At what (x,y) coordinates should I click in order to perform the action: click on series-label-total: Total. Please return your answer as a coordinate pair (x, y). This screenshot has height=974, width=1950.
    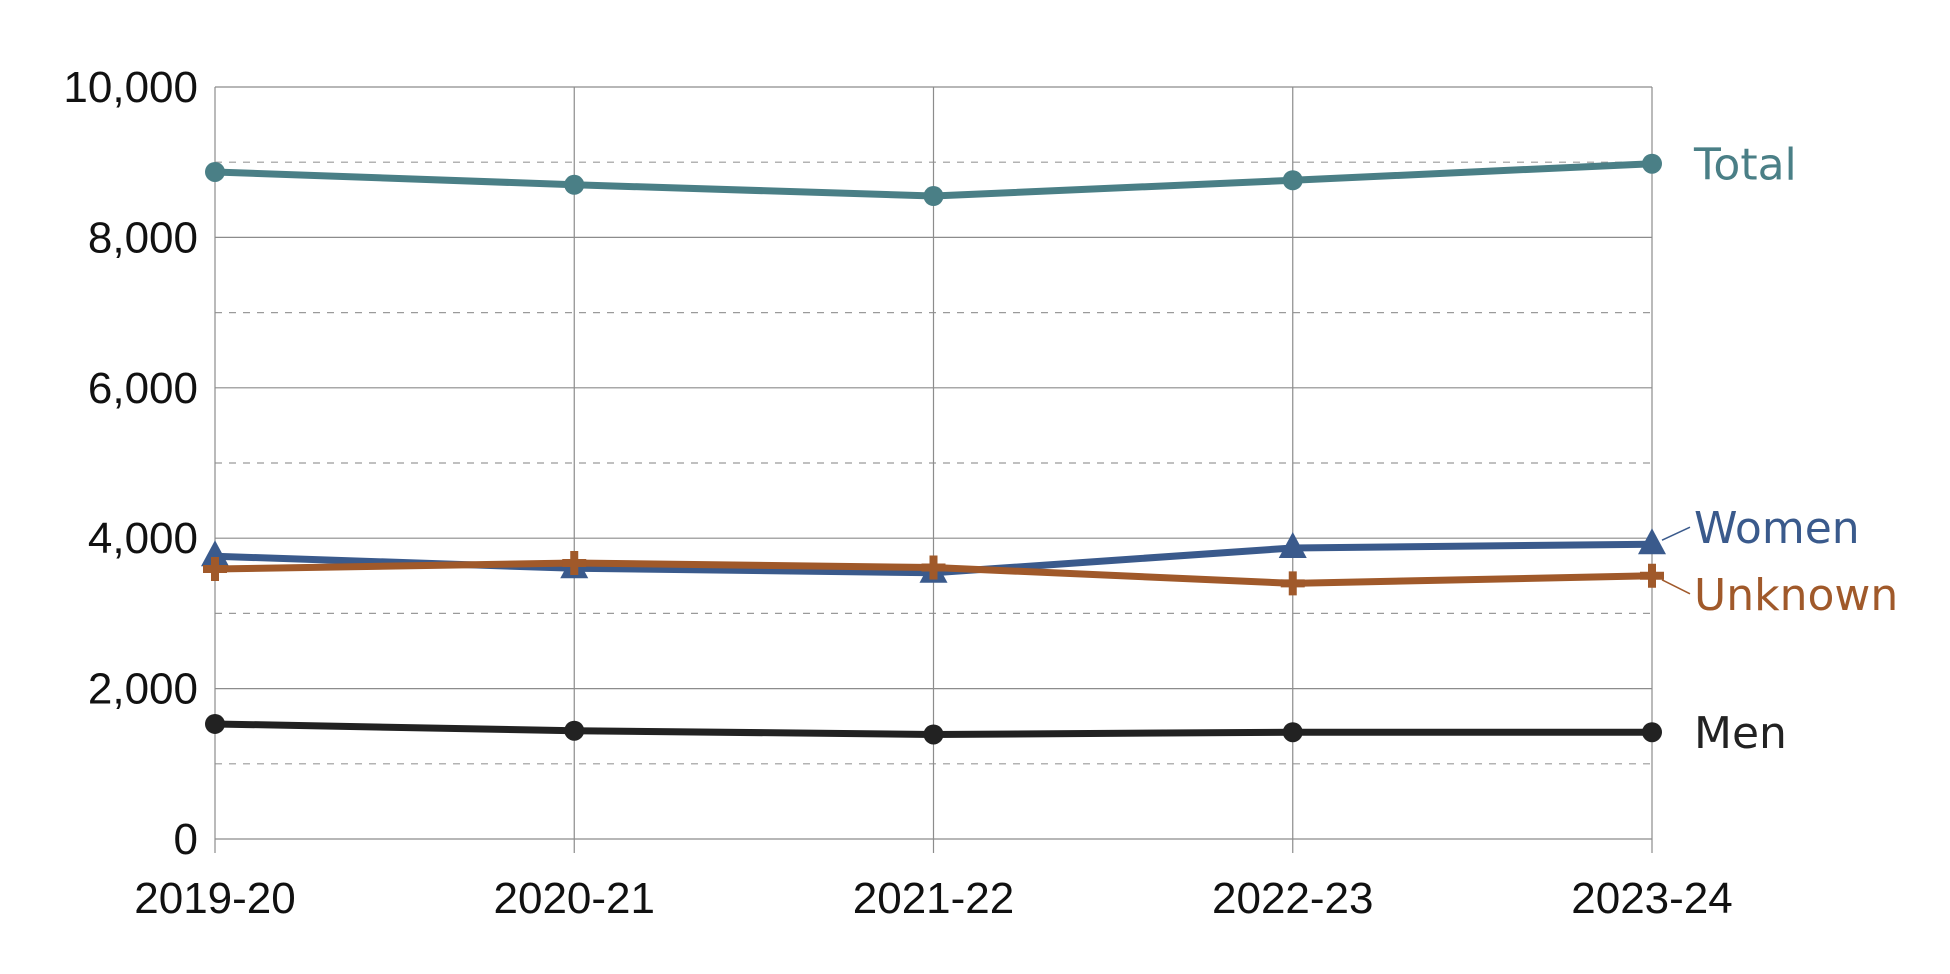
    Looking at the image, I should click on (1745, 165).